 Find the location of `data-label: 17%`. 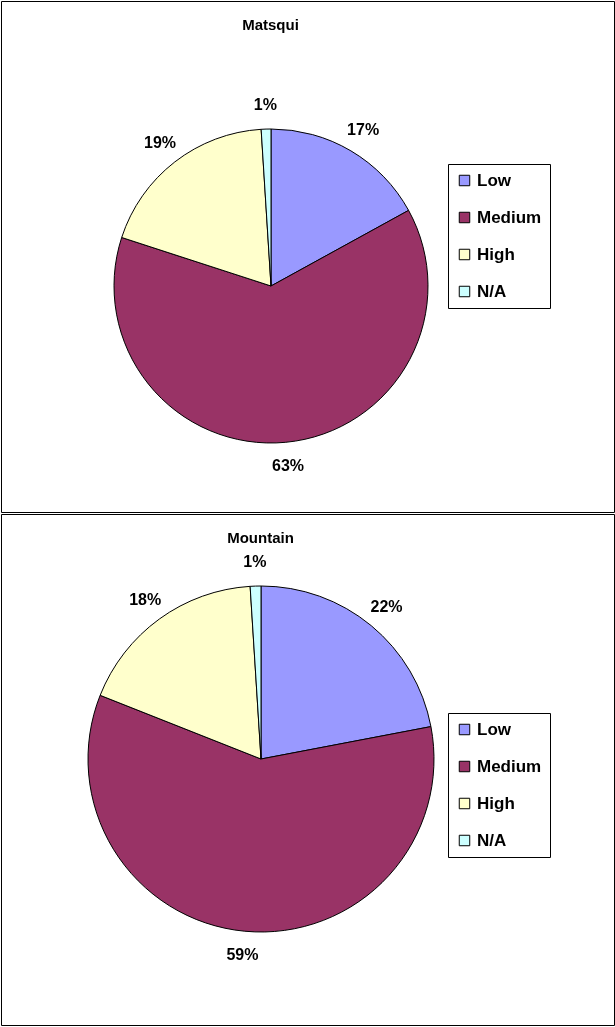

data-label: 17% is located at coordinates (363, 130).